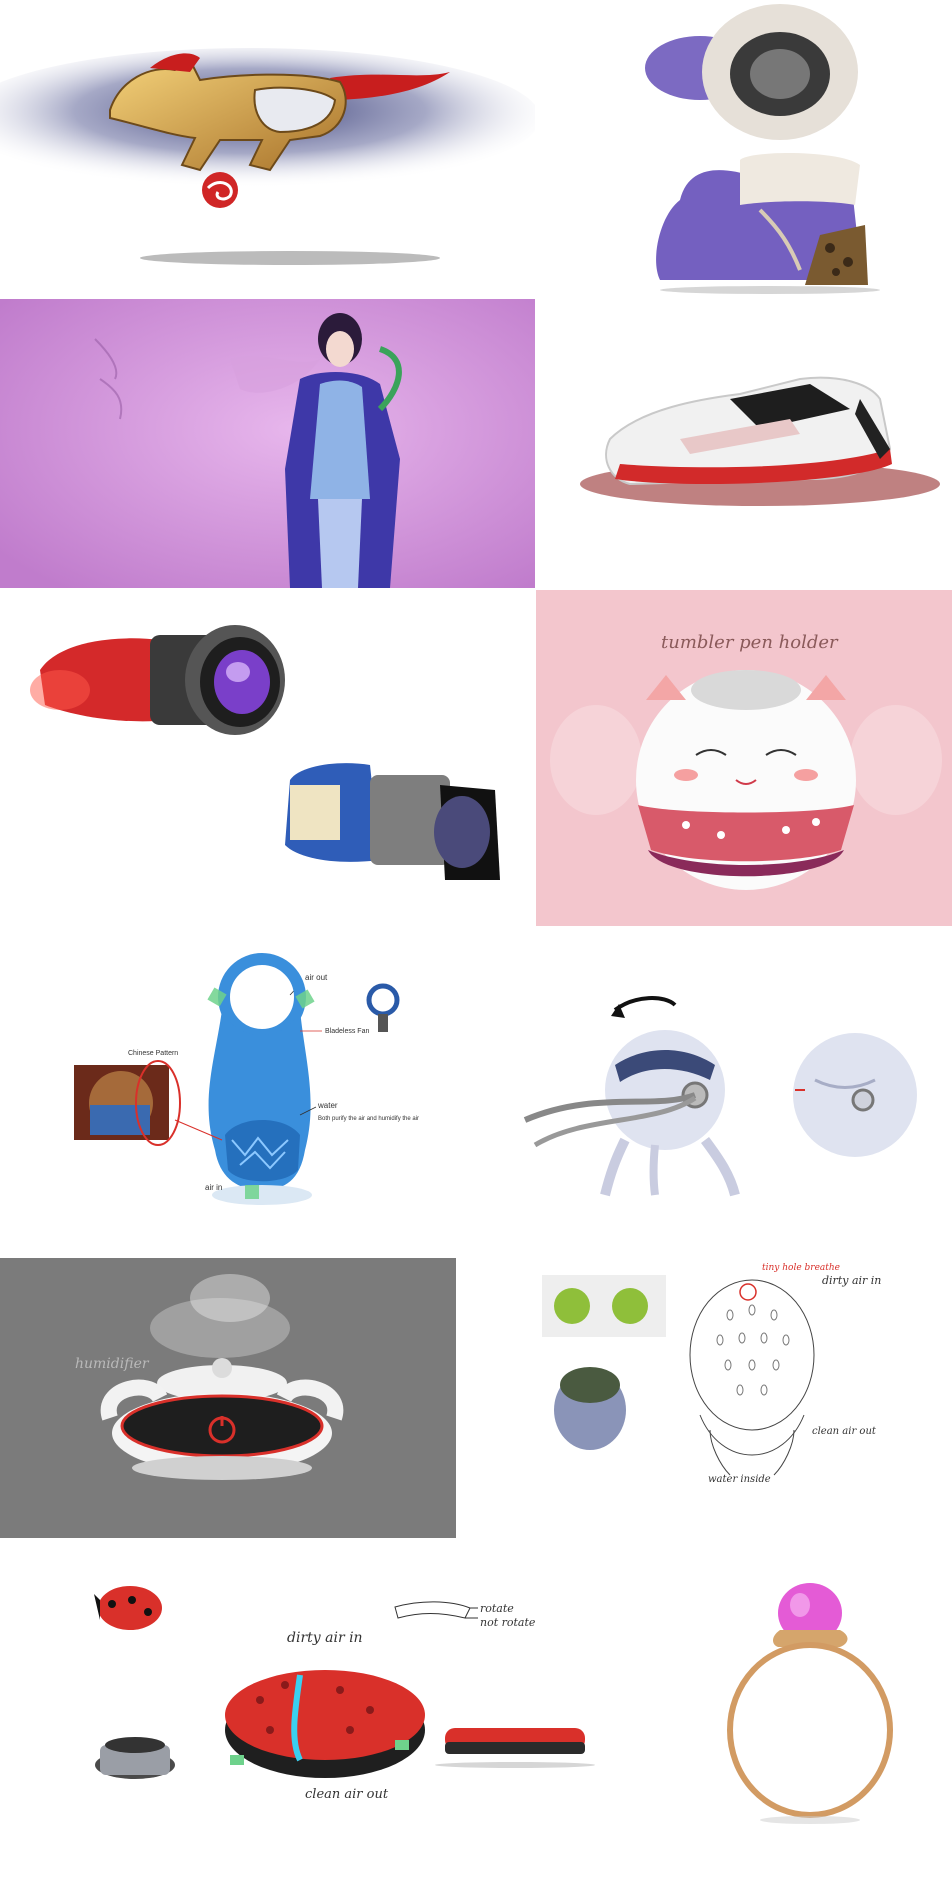  Describe the element at coordinates (750, 642) in the screenshot. I see `pen-holder-caption: tumbler pen holder` at that location.